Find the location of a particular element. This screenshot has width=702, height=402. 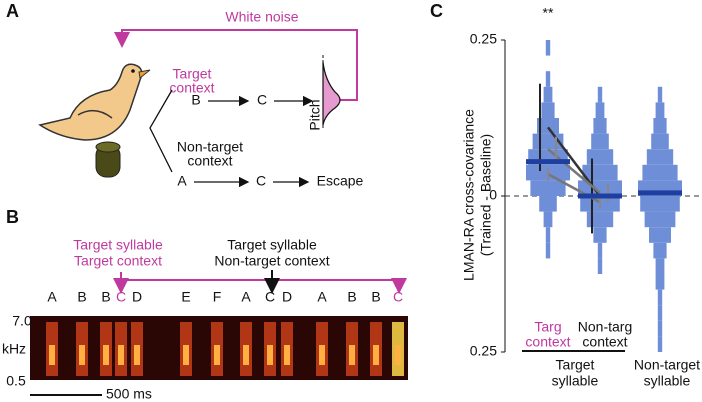

panel-label: C is located at coordinates (436, 11).